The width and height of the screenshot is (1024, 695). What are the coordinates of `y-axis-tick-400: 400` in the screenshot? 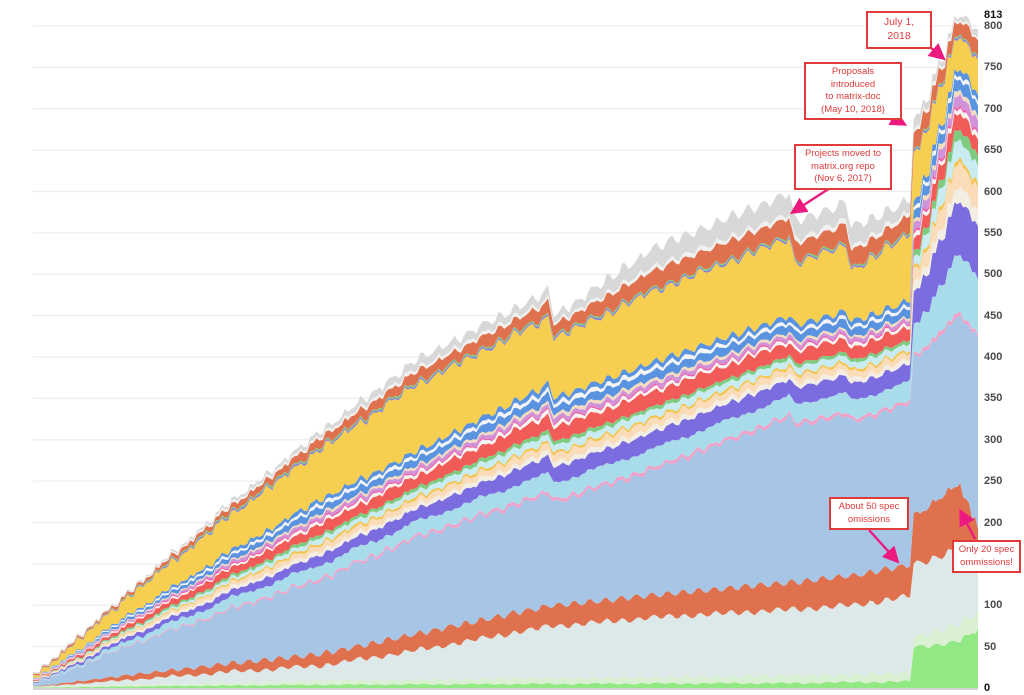 It's located at (993, 357).